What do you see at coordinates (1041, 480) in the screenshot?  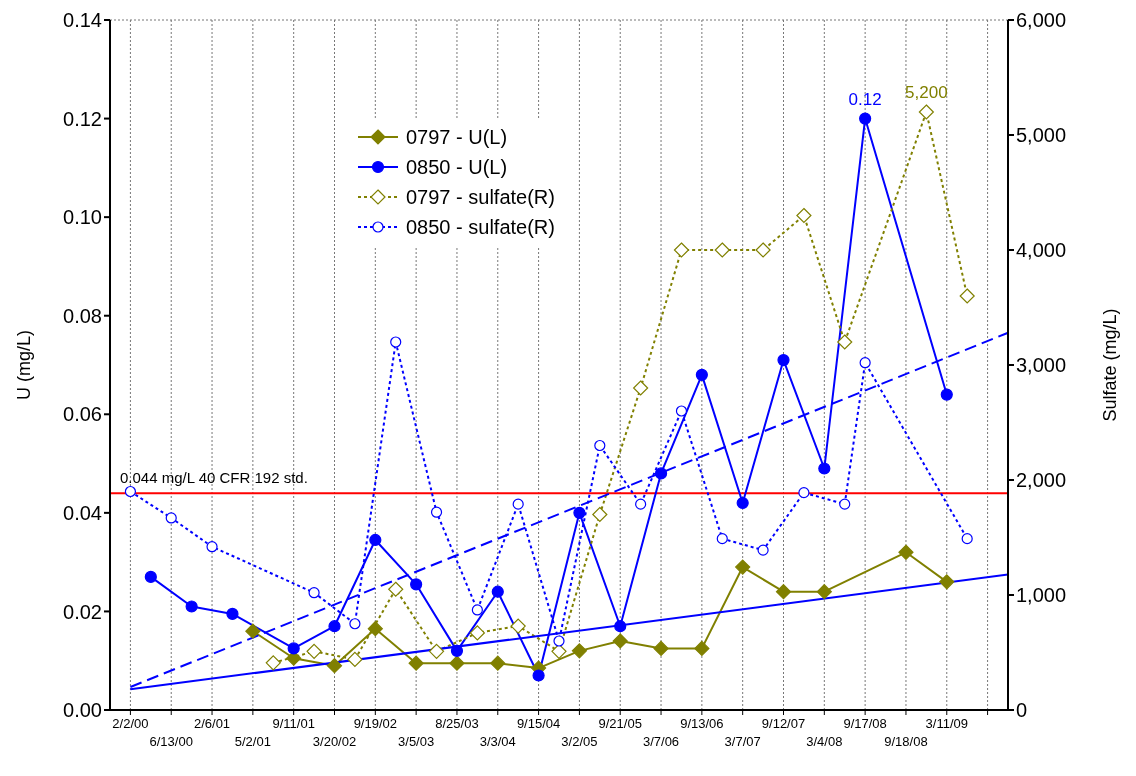 I see `y2-tick-label: 2,000` at bounding box center [1041, 480].